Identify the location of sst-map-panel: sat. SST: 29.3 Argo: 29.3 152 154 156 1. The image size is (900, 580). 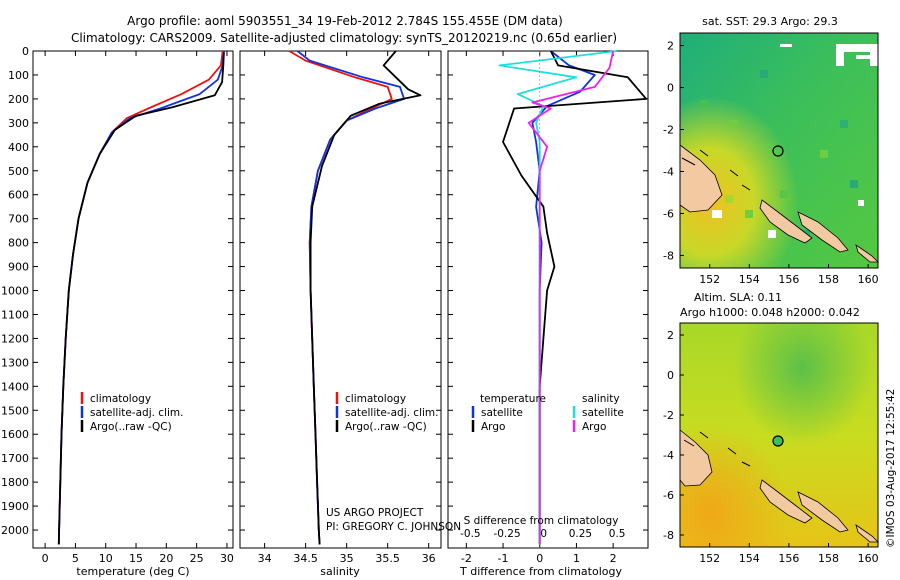
(771, 150).